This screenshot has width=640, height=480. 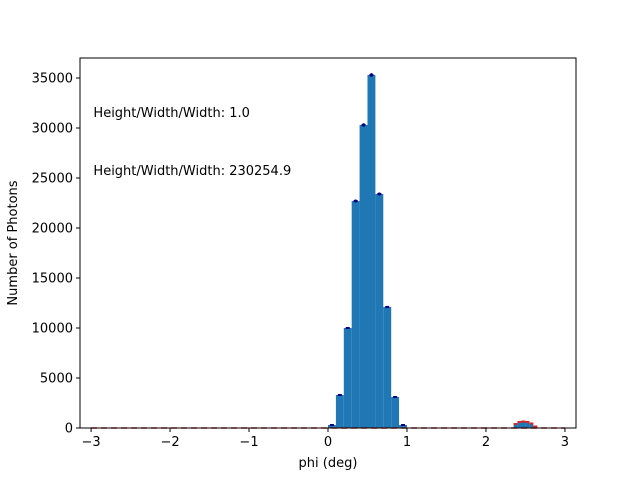 I want to click on y-tick-label: 30000, so click(x=52, y=129).